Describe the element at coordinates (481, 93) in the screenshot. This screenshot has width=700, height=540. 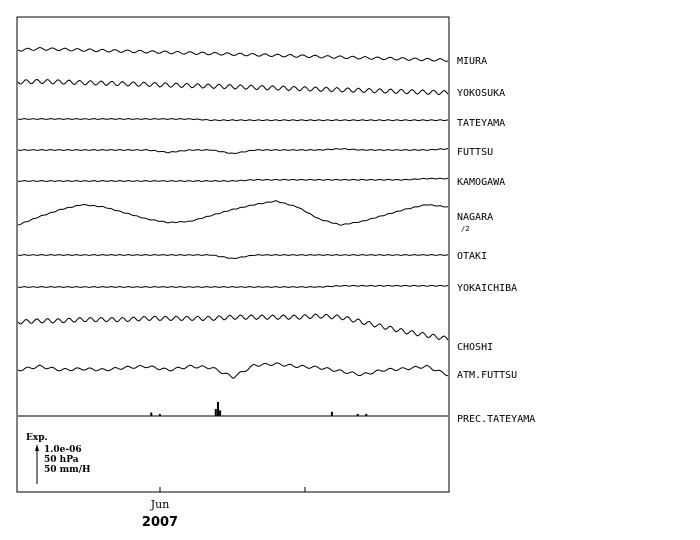
I see `station-label-yokosuka: YOKOSUKA` at that location.